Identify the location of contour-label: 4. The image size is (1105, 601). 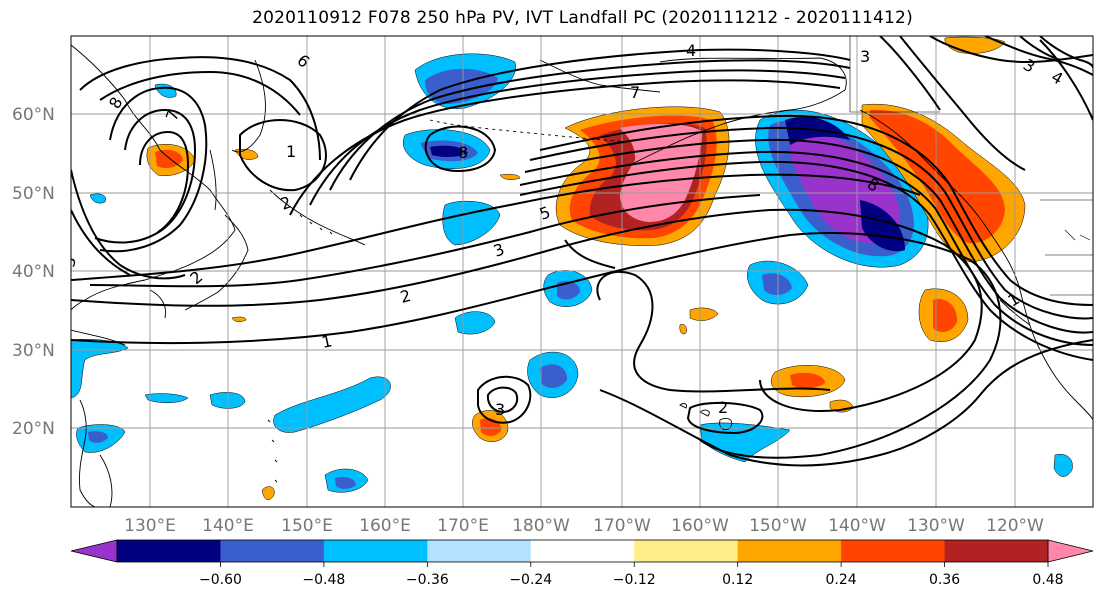
(691, 50).